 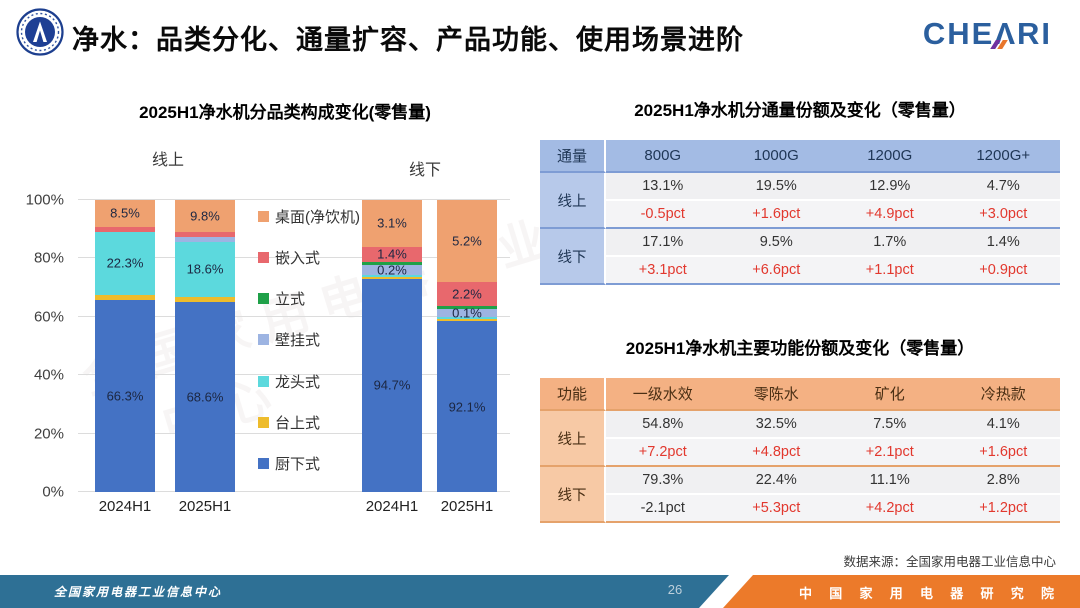 I want to click on table-header-cell: 800G, so click(x=663, y=156).